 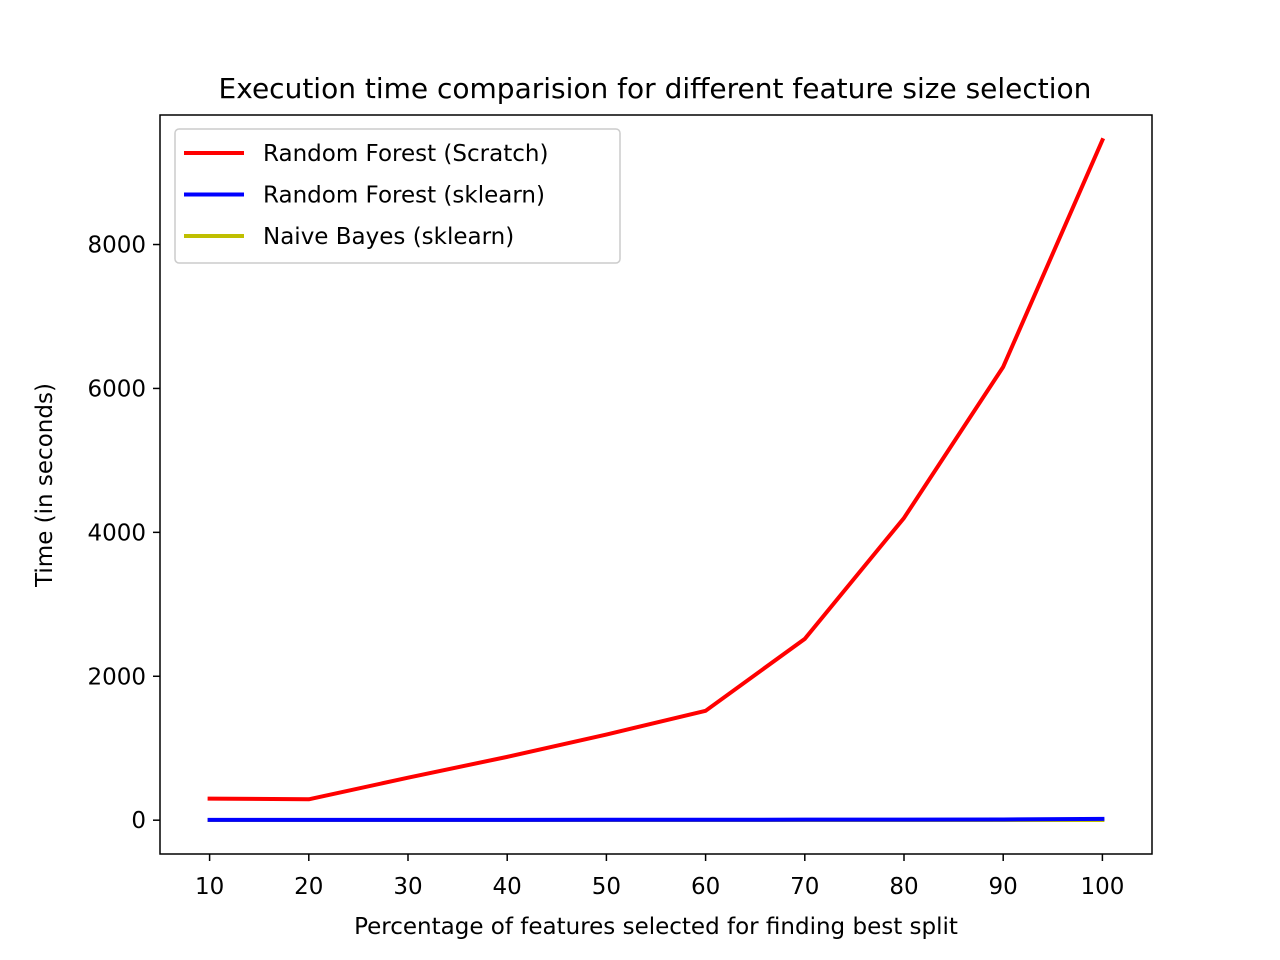 What do you see at coordinates (1102, 887) in the screenshot?
I see `x-tick-label: 100` at bounding box center [1102, 887].